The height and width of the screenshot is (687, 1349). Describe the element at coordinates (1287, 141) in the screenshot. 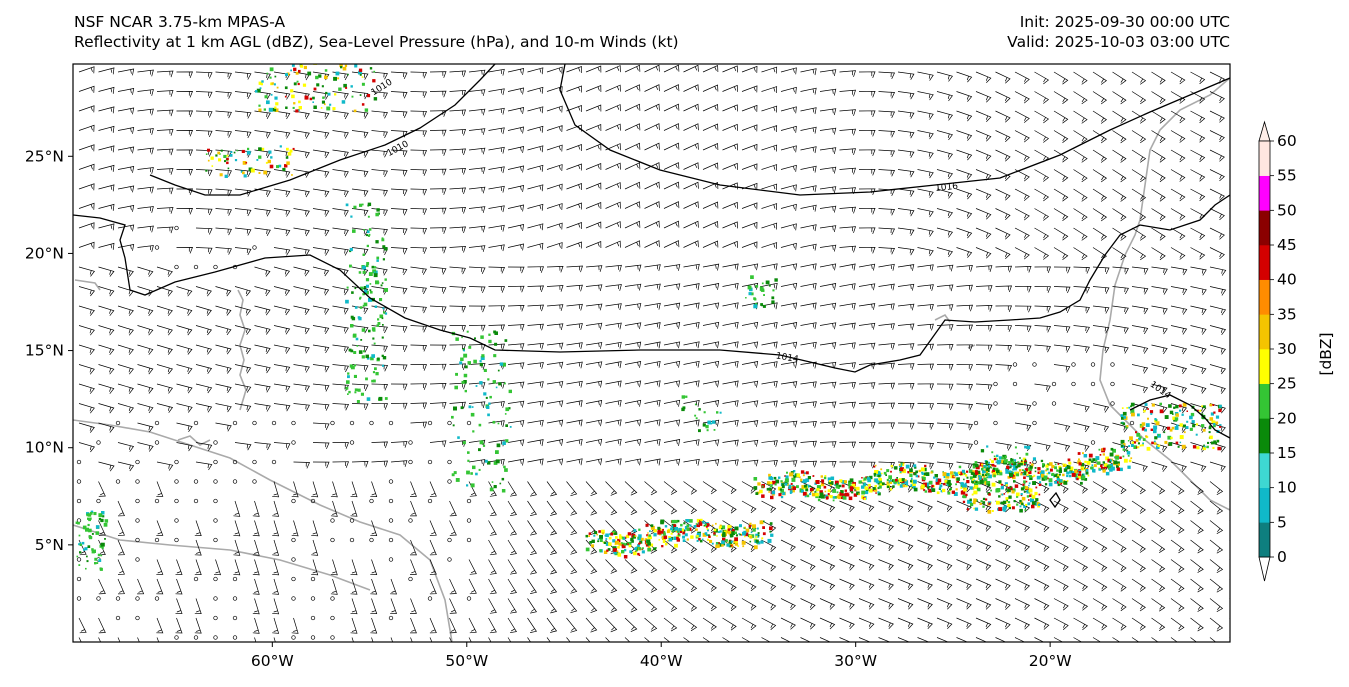

I see `colorbar-tick-label: 60` at that location.